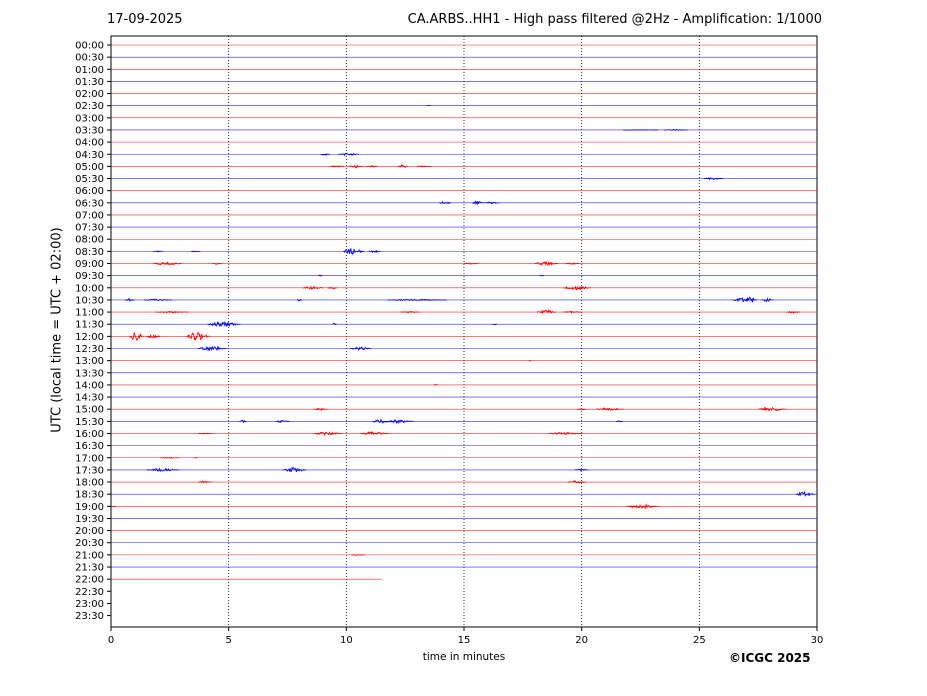 The image size is (927, 696). I want to click on y-tick-label-07:30: 07:30, so click(89, 228).